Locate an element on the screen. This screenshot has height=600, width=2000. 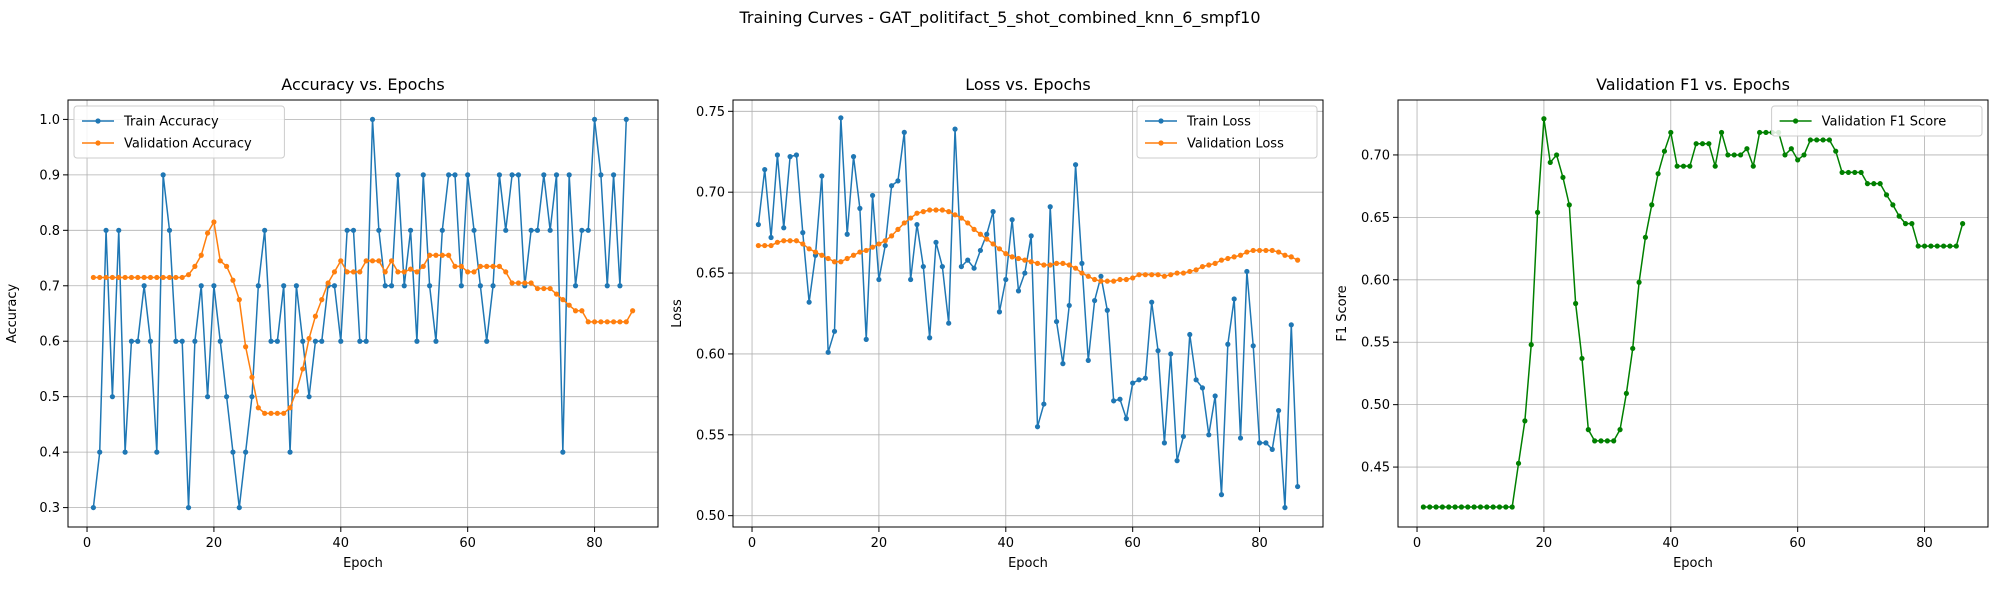
y-tick-label: 0.75 is located at coordinates (710, 112).